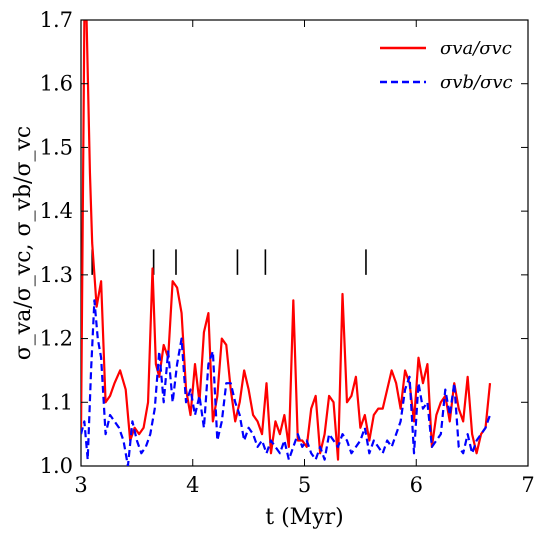 The width and height of the screenshot is (548, 538). Describe the element at coordinates (192, 485) in the screenshot. I see `x-tick-label-1: 4` at that location.